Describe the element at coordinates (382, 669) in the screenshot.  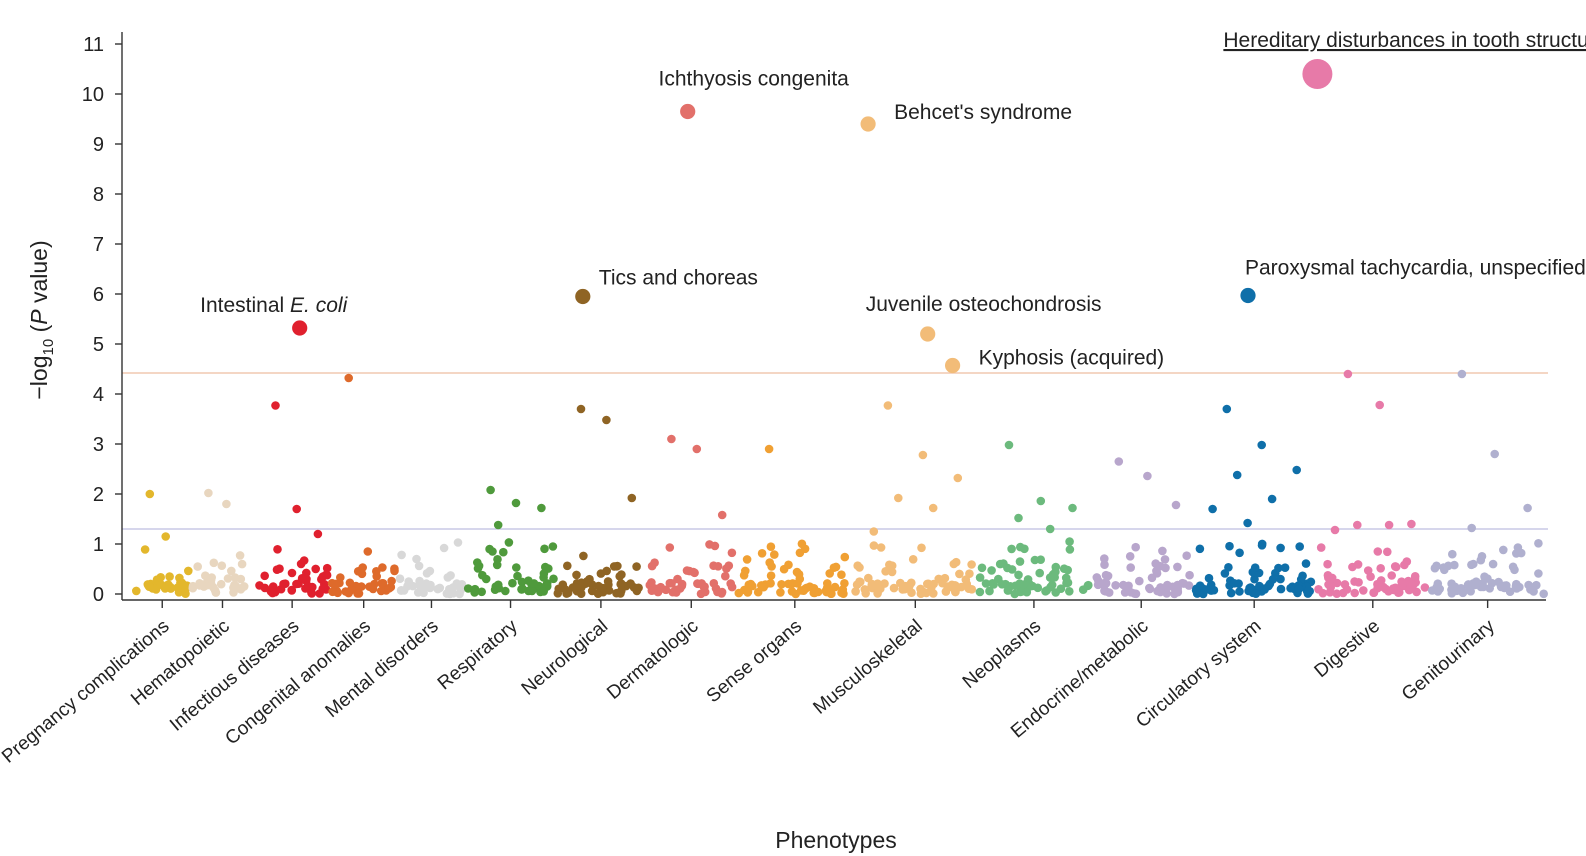
I see `x-tick-label: Mental disorders` at that location.